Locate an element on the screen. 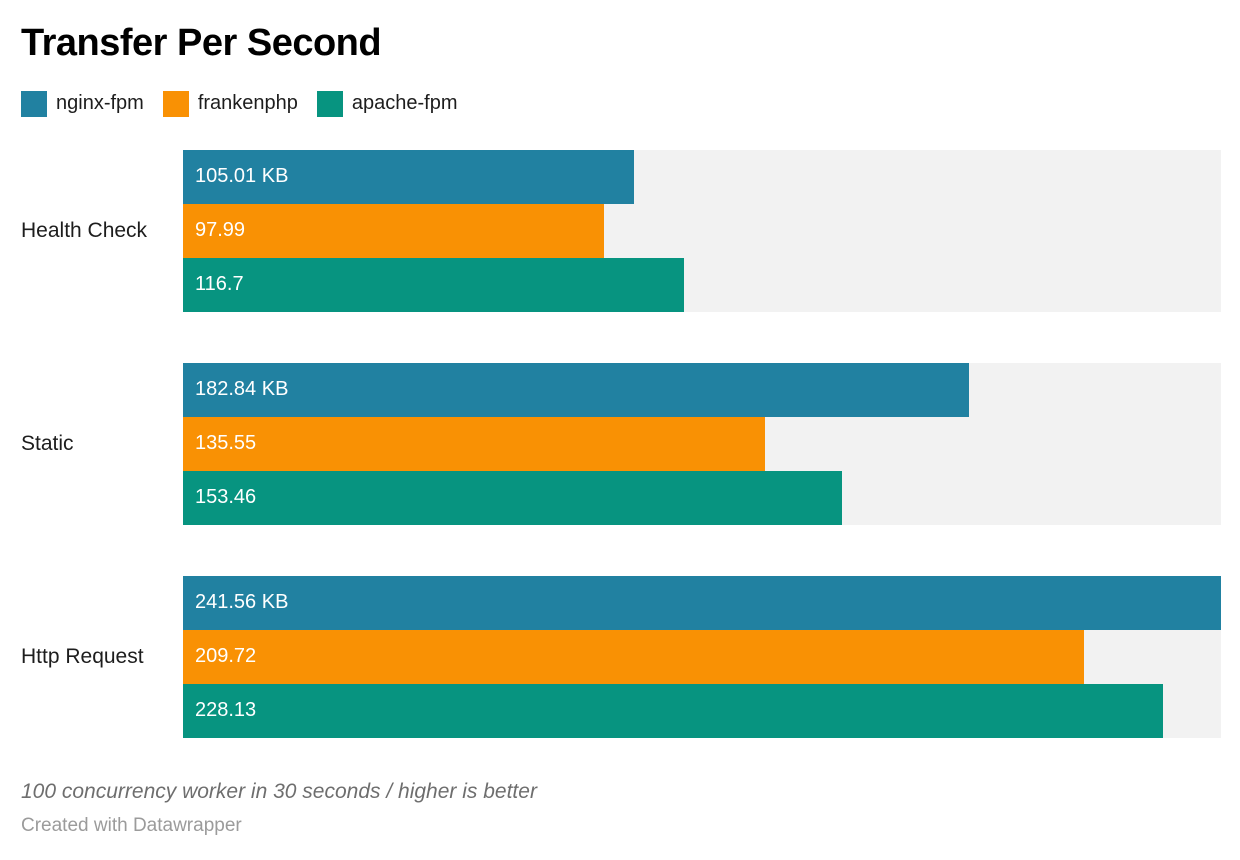 Image resolution: width=1240 pixels, height=860 pixels. bar-frankenphp: 135.55 is located at coordinates (474, 443).